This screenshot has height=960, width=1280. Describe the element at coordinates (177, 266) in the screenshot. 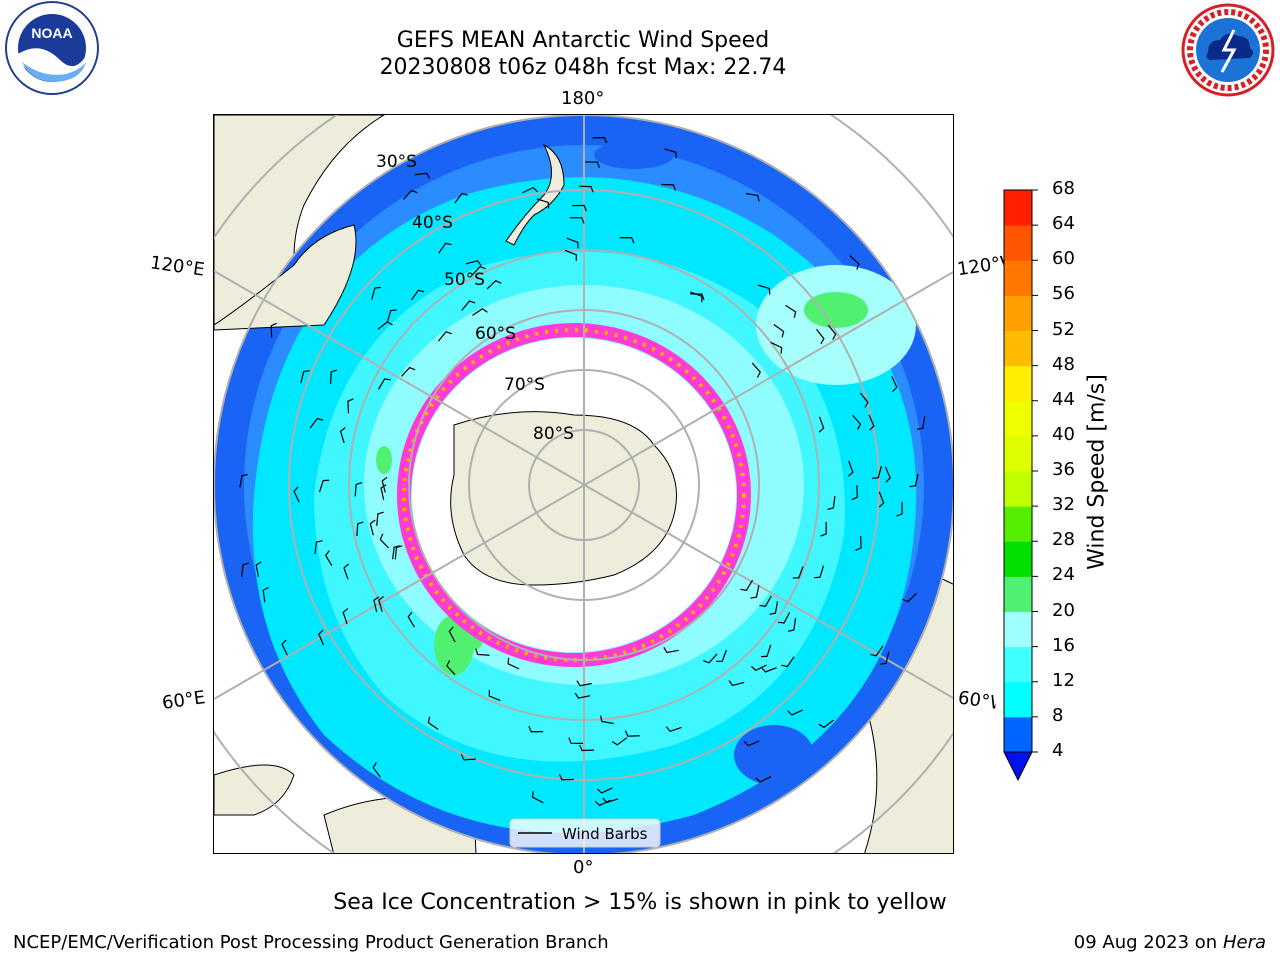

I see `lon-label-120e: 120°E` at that location.